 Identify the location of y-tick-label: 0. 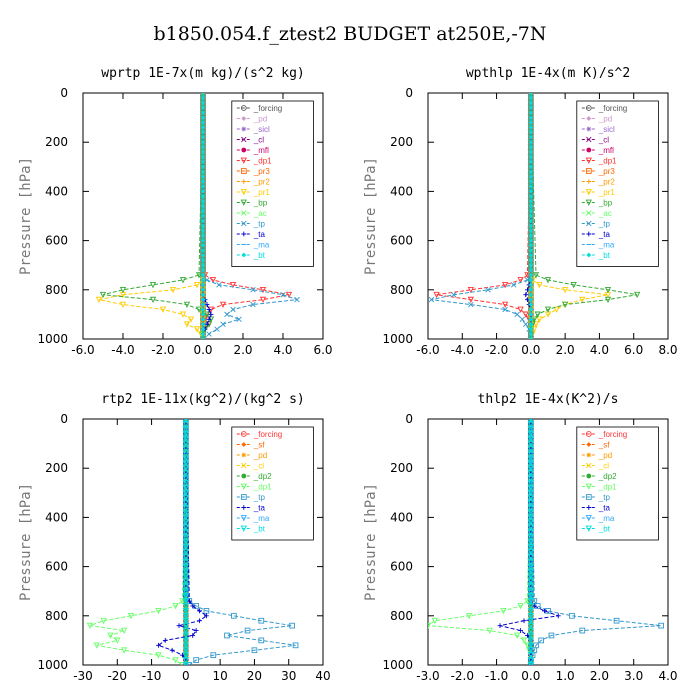
(64, 93).